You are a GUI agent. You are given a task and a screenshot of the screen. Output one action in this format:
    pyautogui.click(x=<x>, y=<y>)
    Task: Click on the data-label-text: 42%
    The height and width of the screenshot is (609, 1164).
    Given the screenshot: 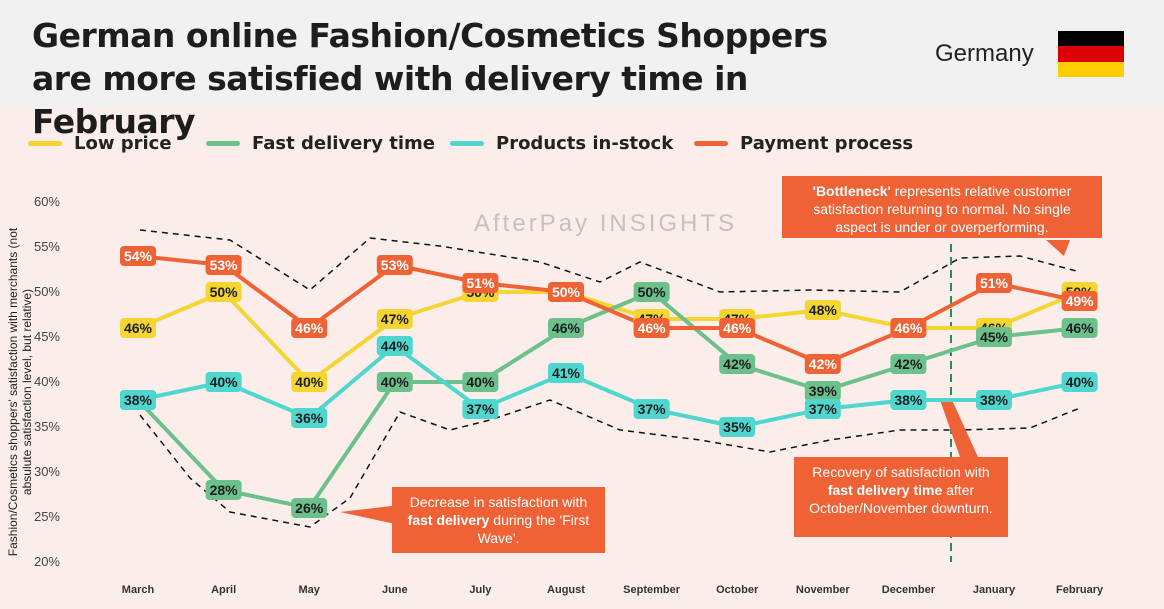 What is the action you would take?
    pyautogui.click(x=823, y=364)
    